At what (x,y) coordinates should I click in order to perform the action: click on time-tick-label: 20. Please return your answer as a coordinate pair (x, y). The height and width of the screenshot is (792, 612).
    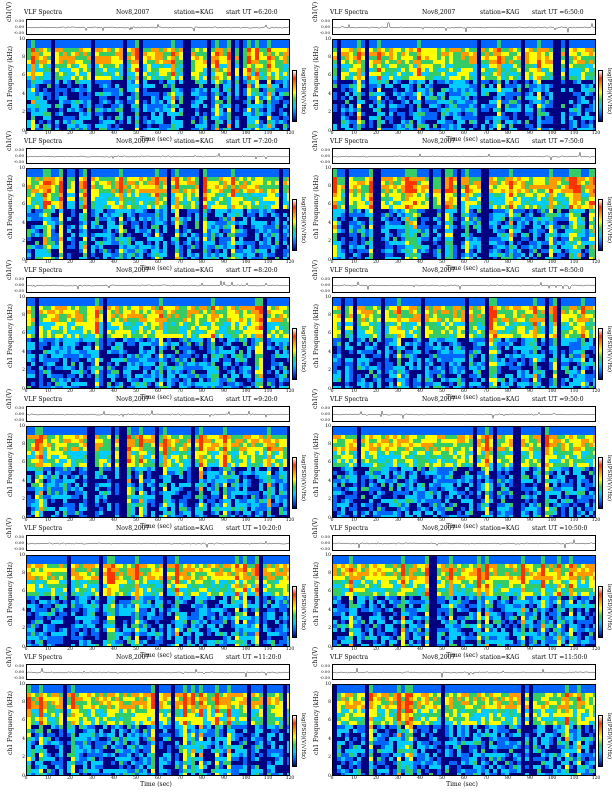
    Looking at the image, I should click on (70, 262).